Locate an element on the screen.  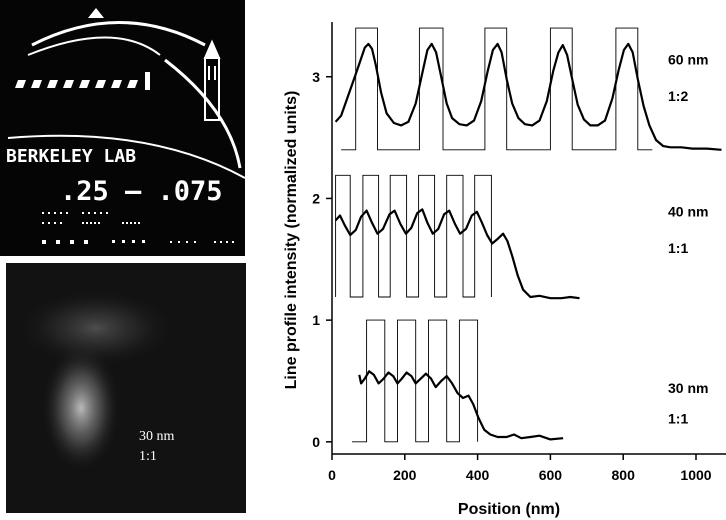
y-tick-label-2: 2 is located at coordinates (316, 198).